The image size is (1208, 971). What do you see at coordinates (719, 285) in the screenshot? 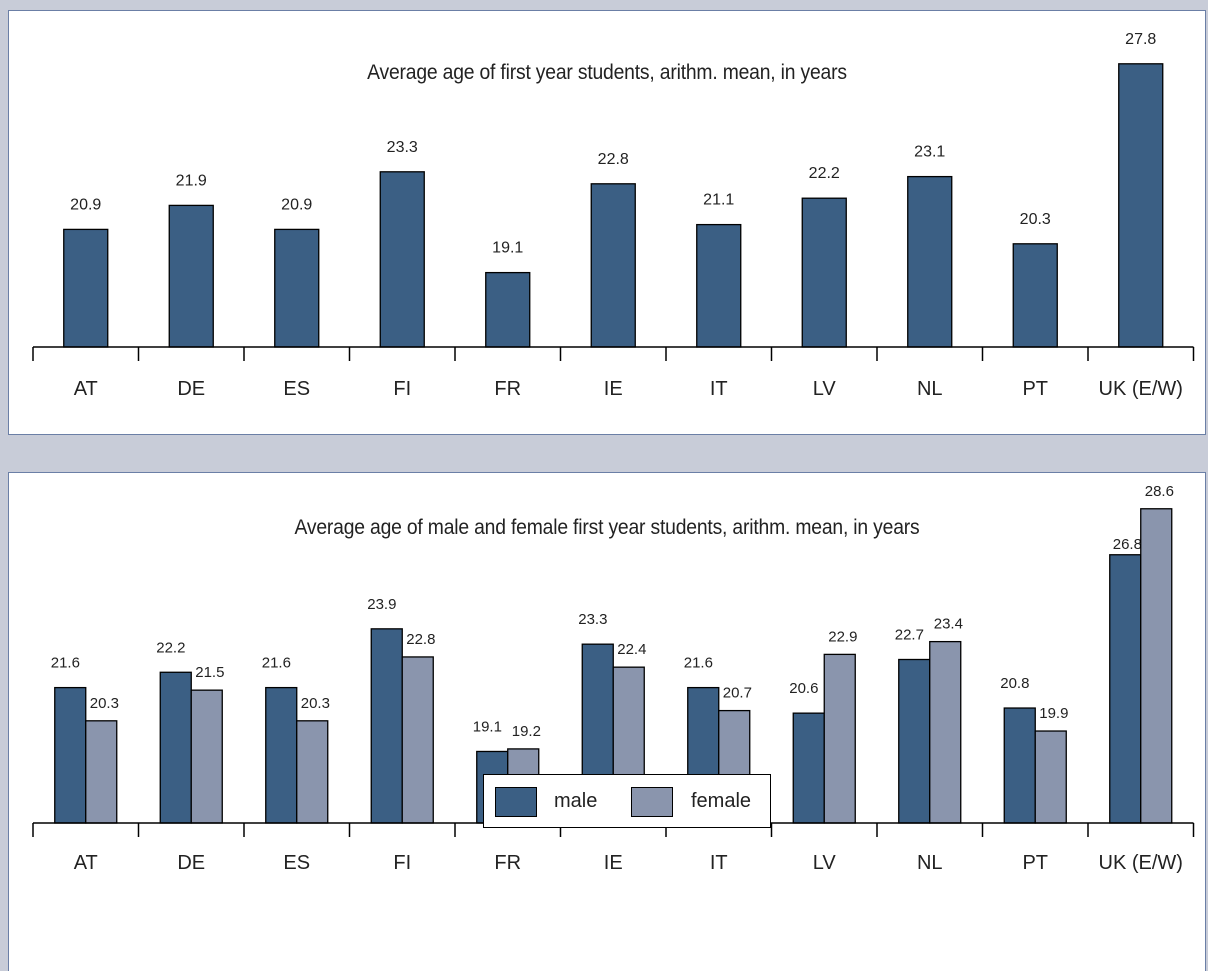
I see `bar-it` at bounding box center [719, 285].